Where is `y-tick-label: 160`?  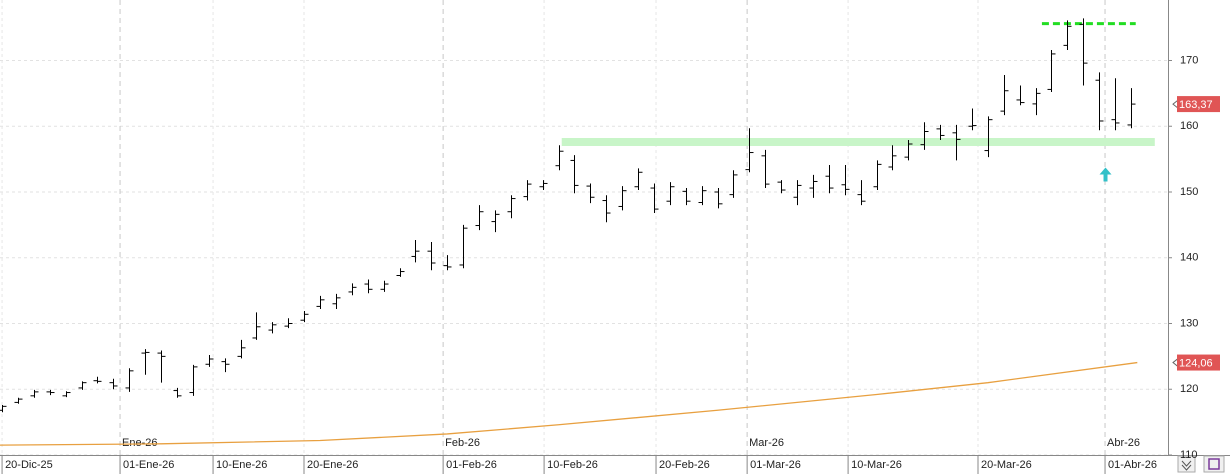 y-tick-label: 160 is located at coordinates (1189, 126).